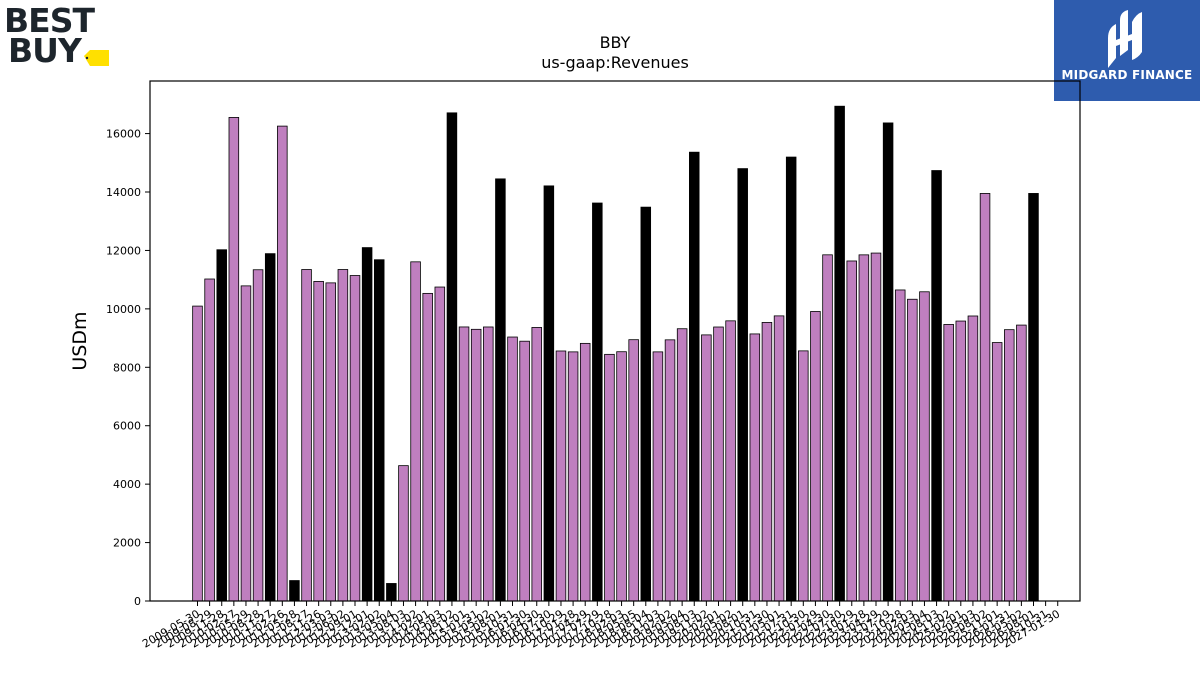 This screenshot has height=675, width=1200. What do you see at coordinates (123, 250) in the screenshot?
I see `y-tick-label: 12000` at bounding box center [123, 250].